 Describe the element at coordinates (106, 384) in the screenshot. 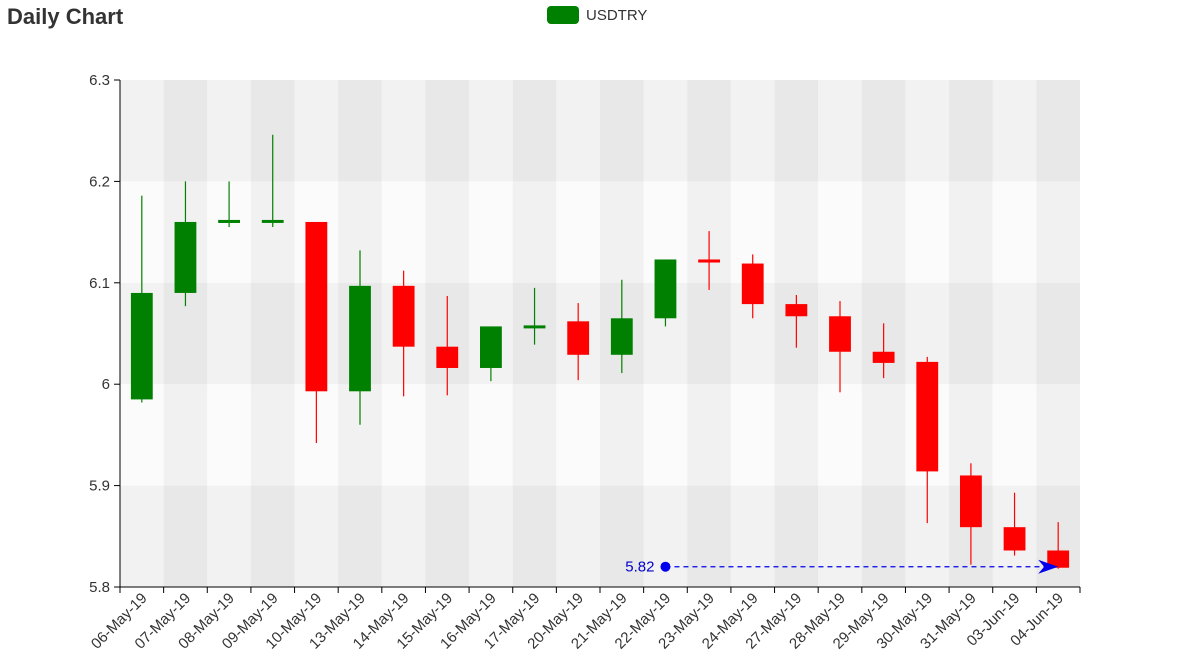

I see `y-tick-label: 6` at that location.